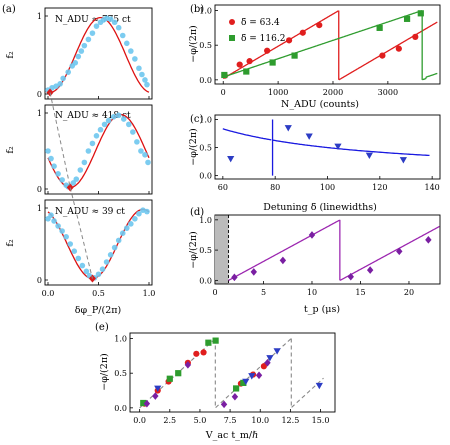  What do you see at coordinates (320, 104) in the screenshot?
I see `panel-b-xlabel: N_ADU (counts)` at bounding box center [320, 104].